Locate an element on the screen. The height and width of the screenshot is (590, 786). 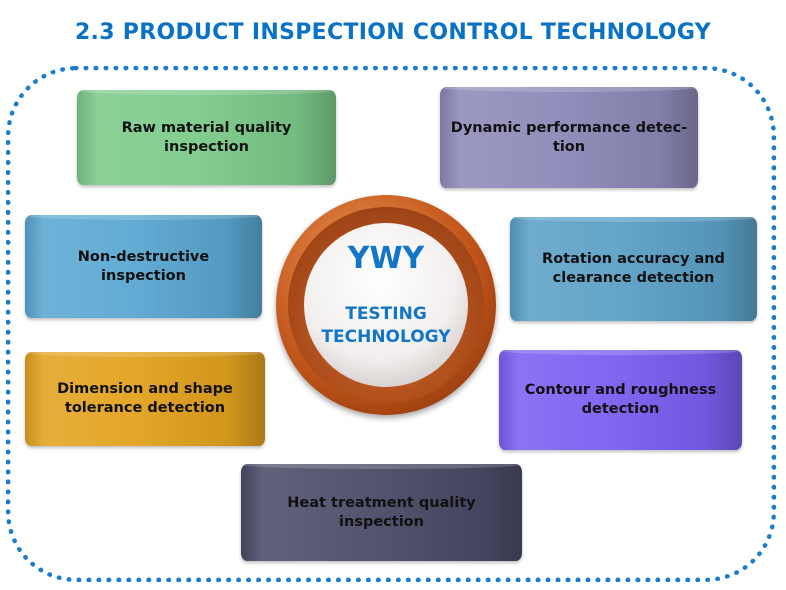
item-dynamic-performance: Dynamic performance detec- tion is located at coordinates (569, 135).